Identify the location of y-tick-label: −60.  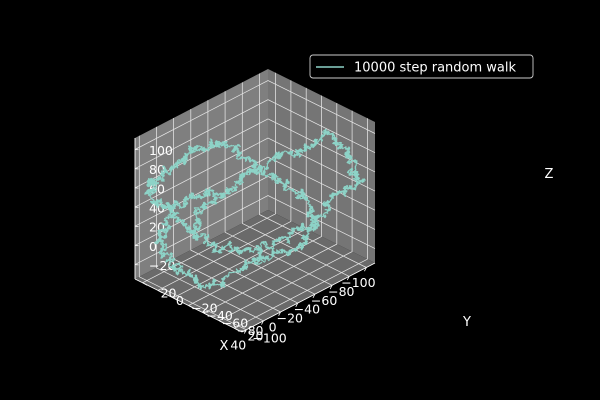
(235, 323).